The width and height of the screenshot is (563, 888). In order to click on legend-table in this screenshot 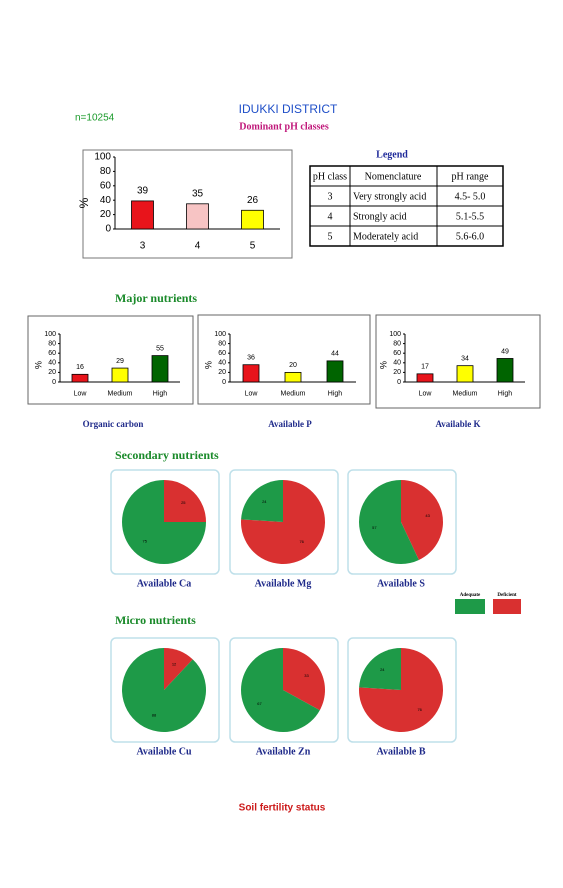, I will do `click(406, 206)`.